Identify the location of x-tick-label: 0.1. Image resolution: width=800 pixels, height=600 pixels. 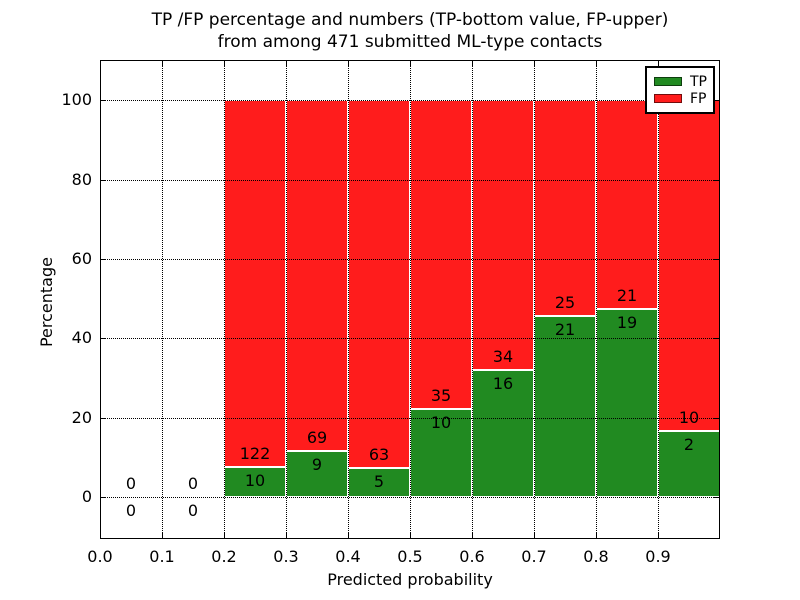
(162, 556).